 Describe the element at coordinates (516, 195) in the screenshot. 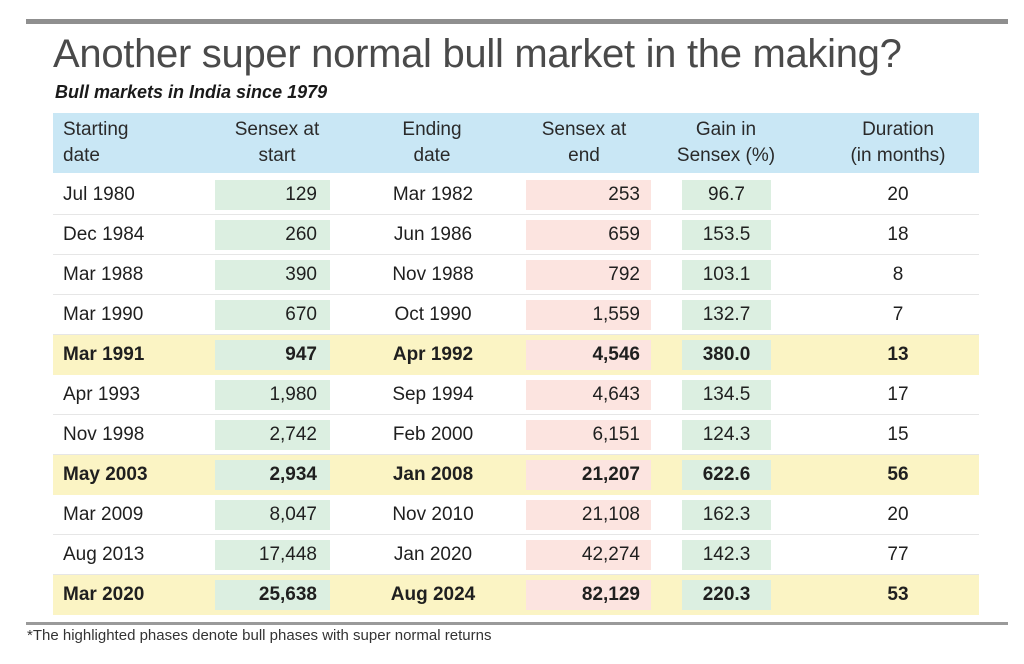

I see `table-row: Jul 1980 129 Mar 1982 253 96.7 20` at that location.